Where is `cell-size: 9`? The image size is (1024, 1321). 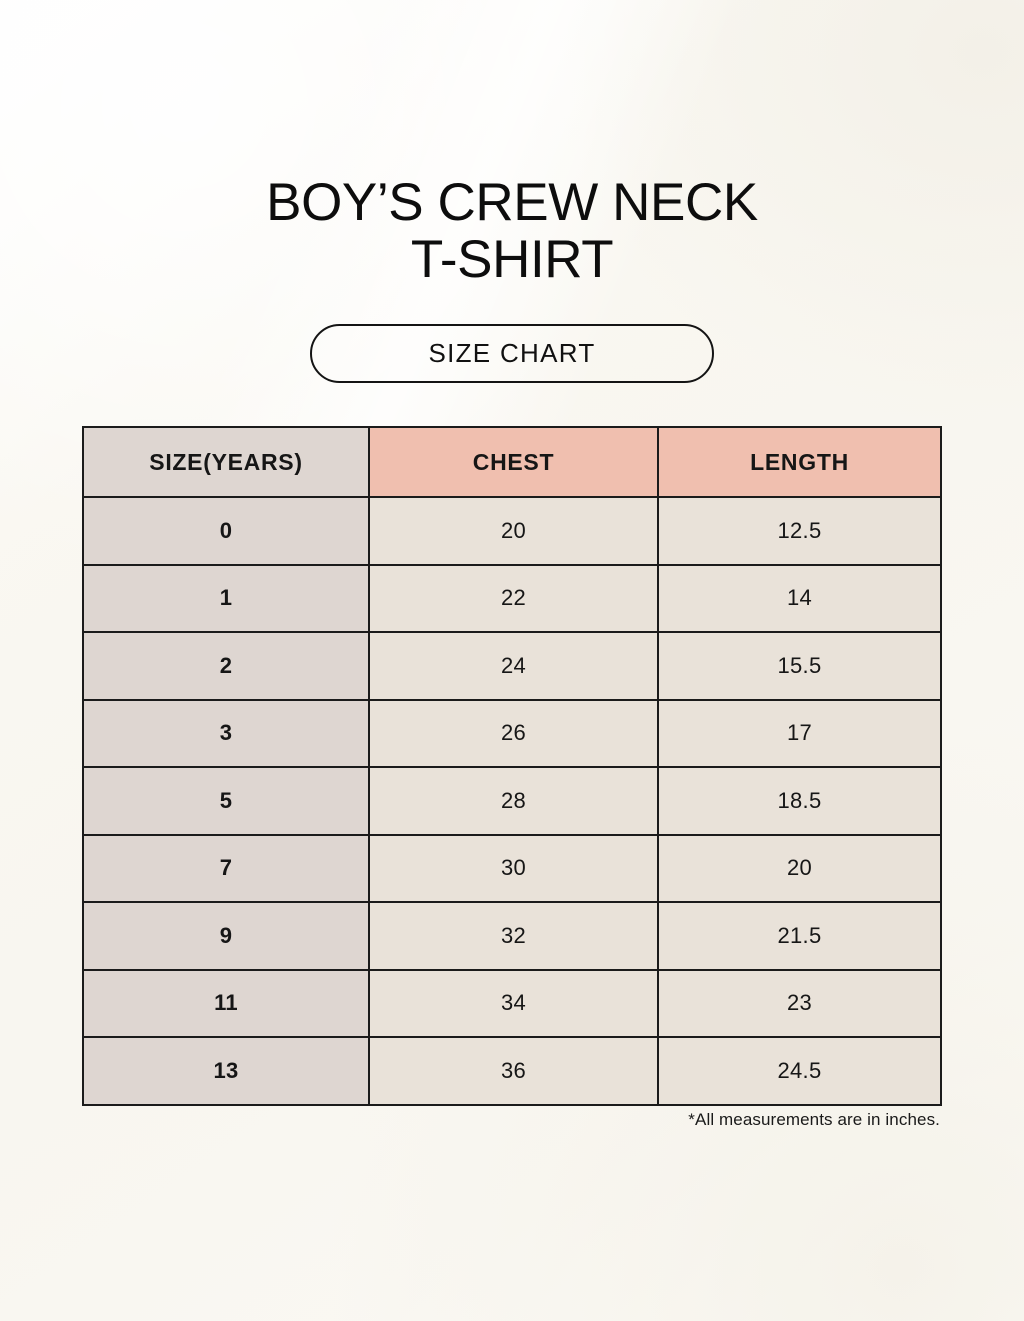
cell-size: 9 is located at coordinates (226, 936).